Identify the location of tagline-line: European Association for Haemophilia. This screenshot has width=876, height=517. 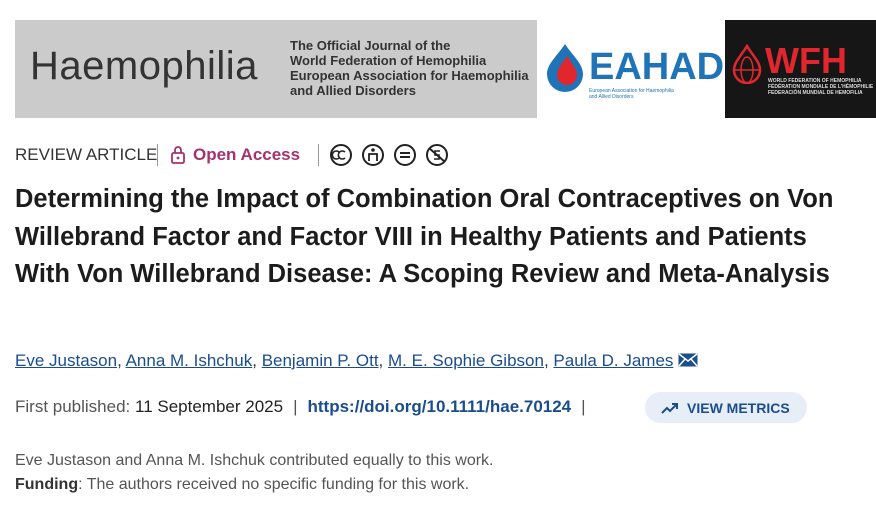
(409, 75).